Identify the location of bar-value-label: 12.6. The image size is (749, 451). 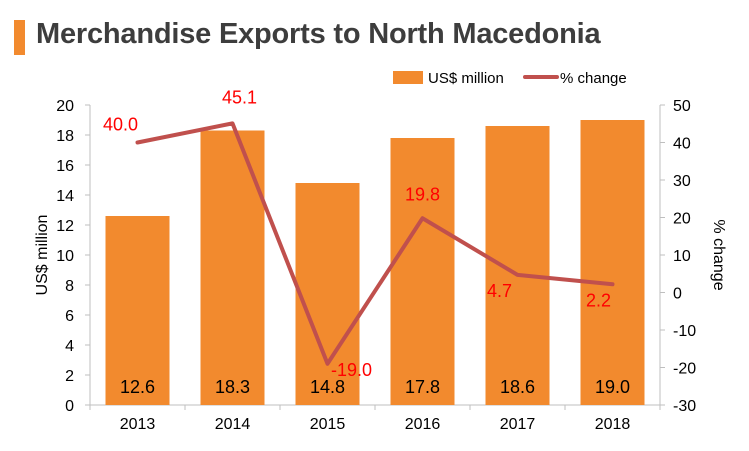
(137, 387).